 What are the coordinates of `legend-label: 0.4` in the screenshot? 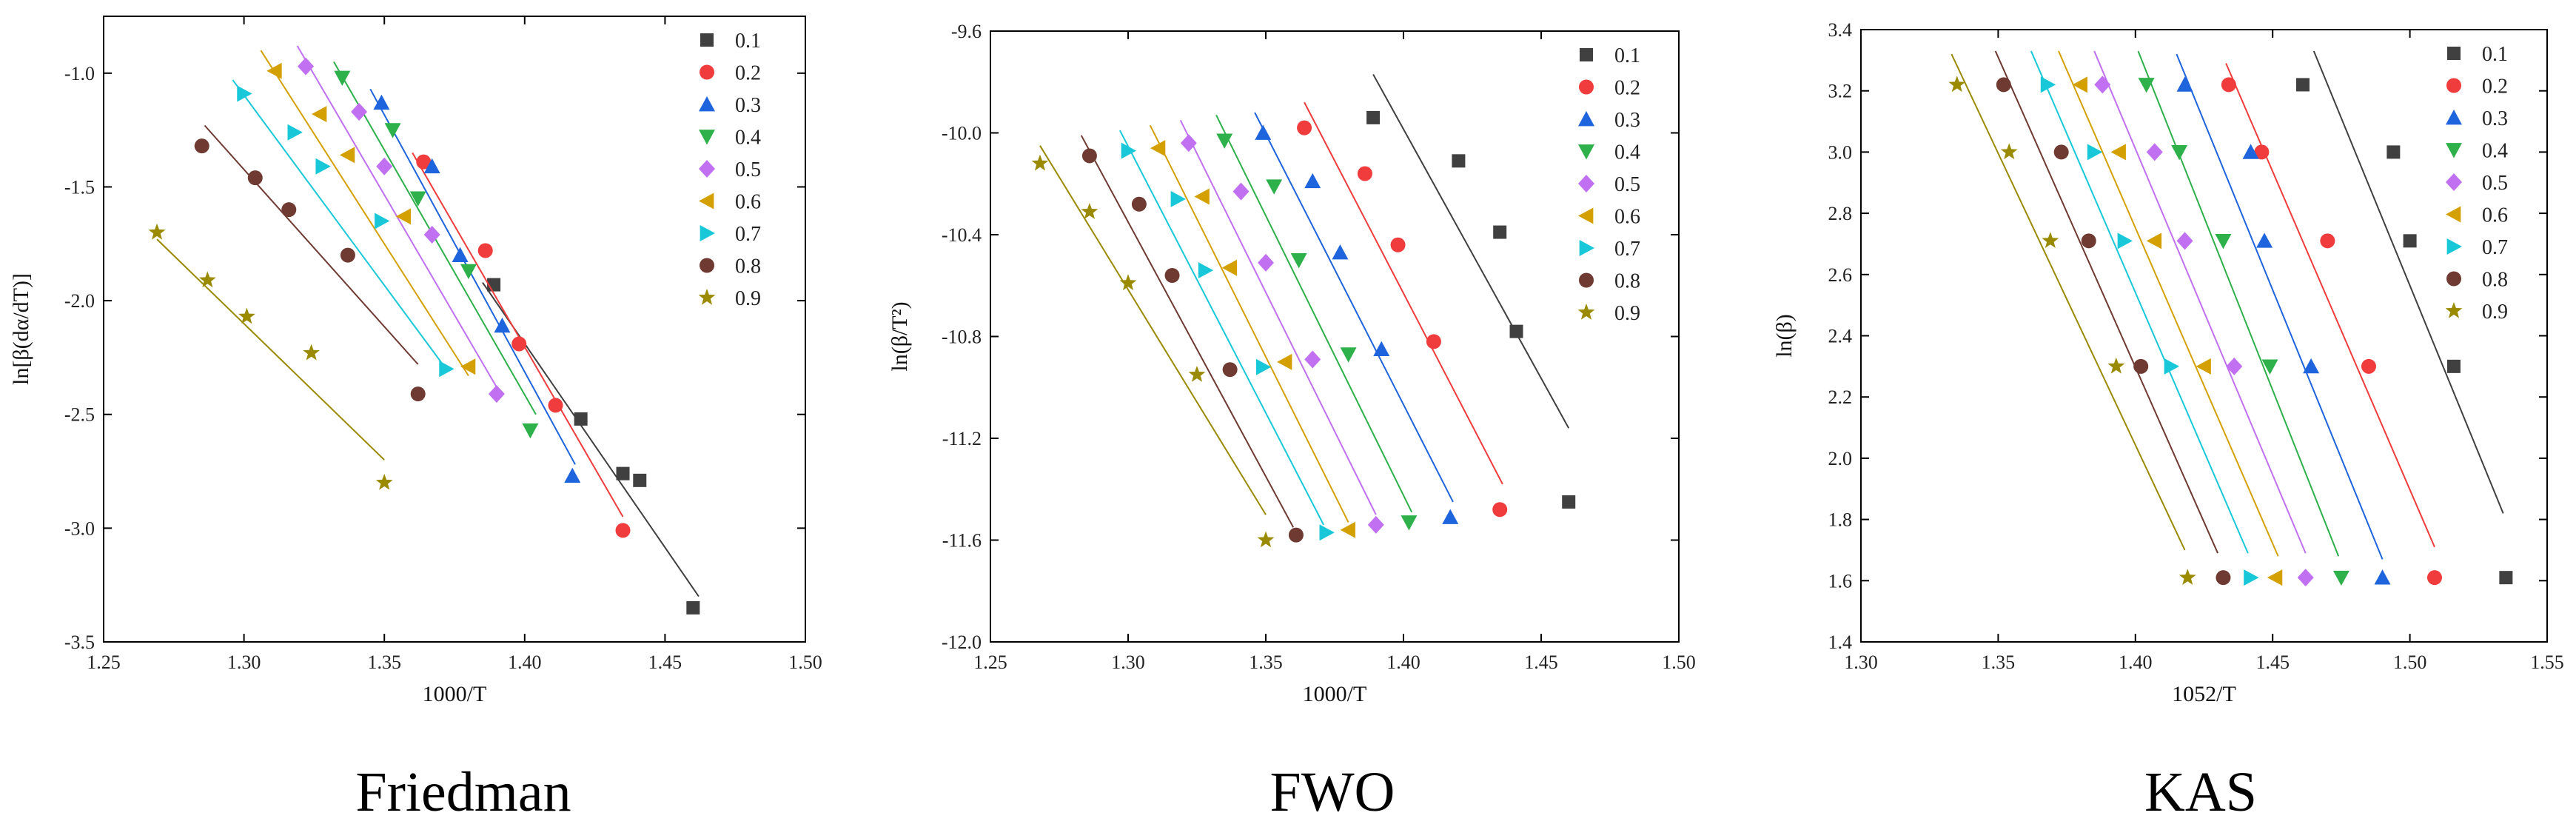 It's located at (2495, 152).